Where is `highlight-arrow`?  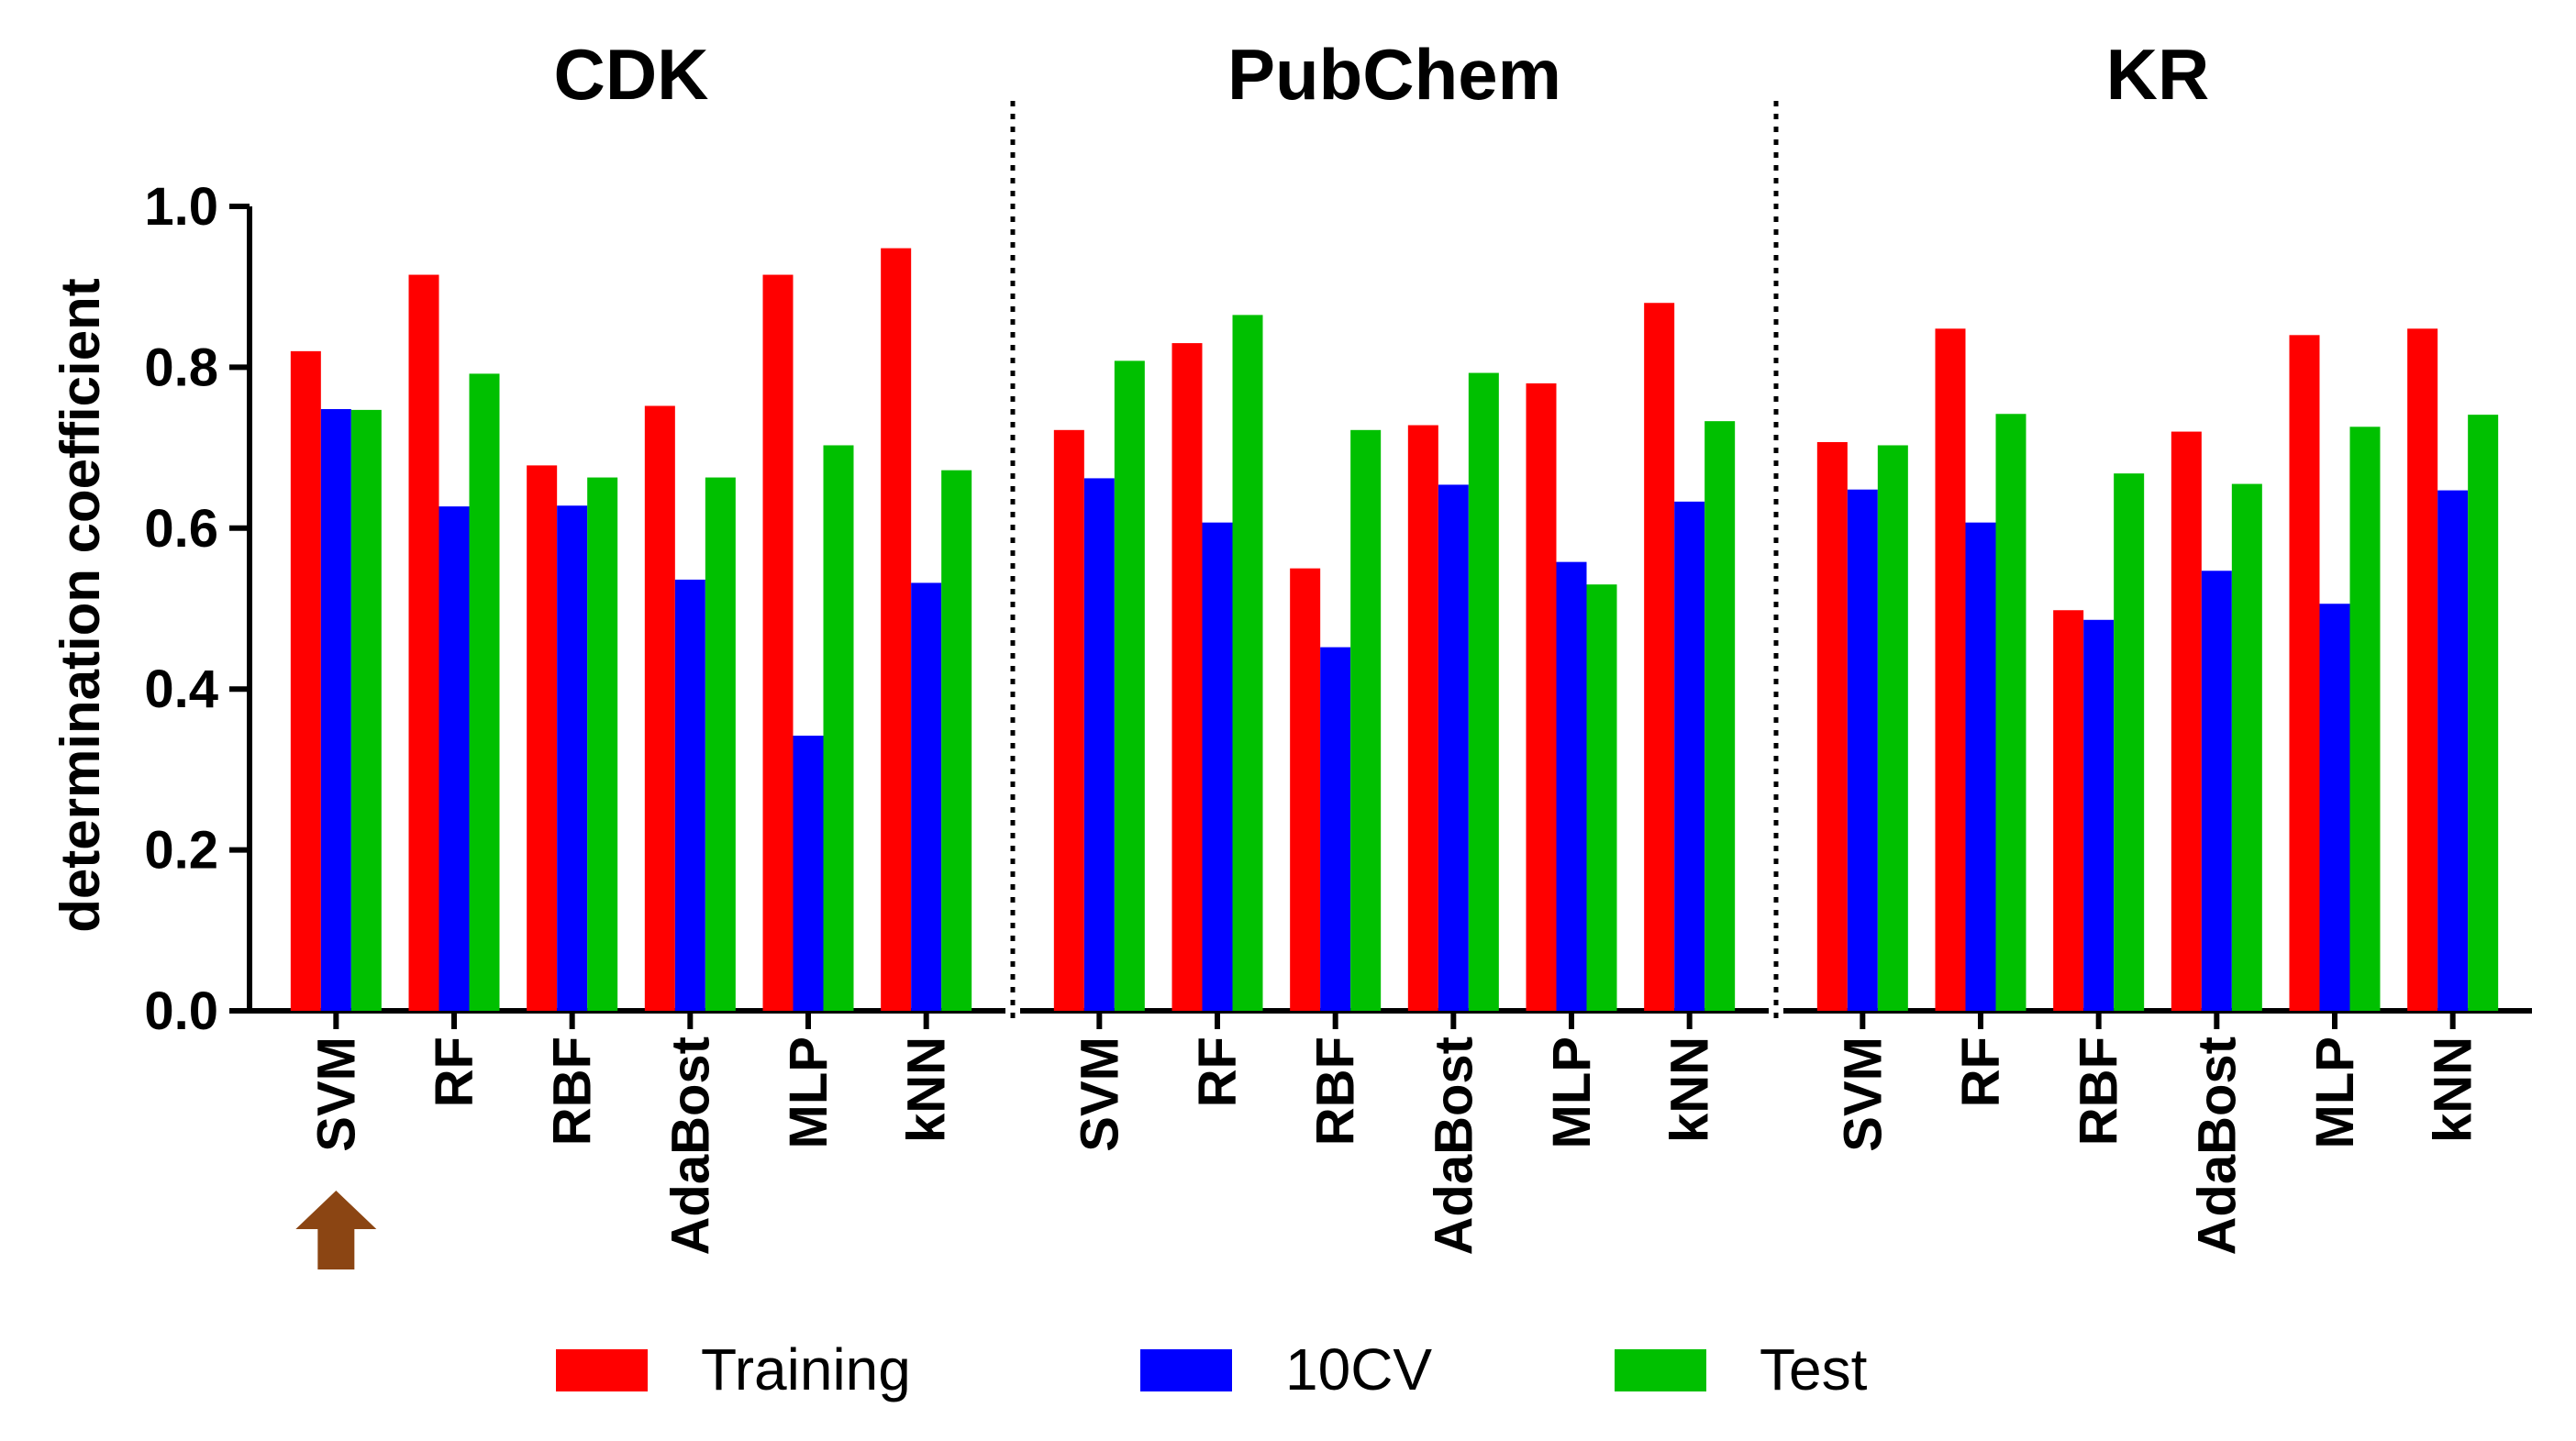
highlight-arrow is located at coordinates (336, 1230).